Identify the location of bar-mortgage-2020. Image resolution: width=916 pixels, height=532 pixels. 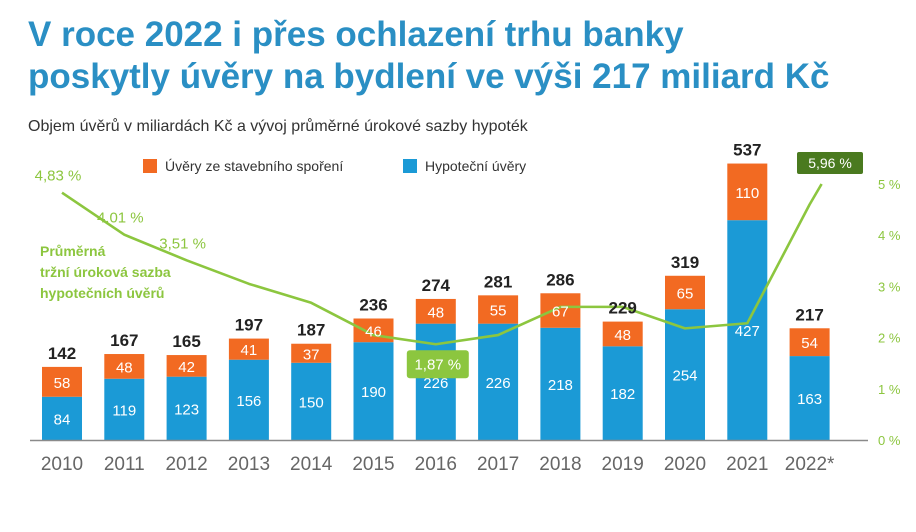
(685, 374).